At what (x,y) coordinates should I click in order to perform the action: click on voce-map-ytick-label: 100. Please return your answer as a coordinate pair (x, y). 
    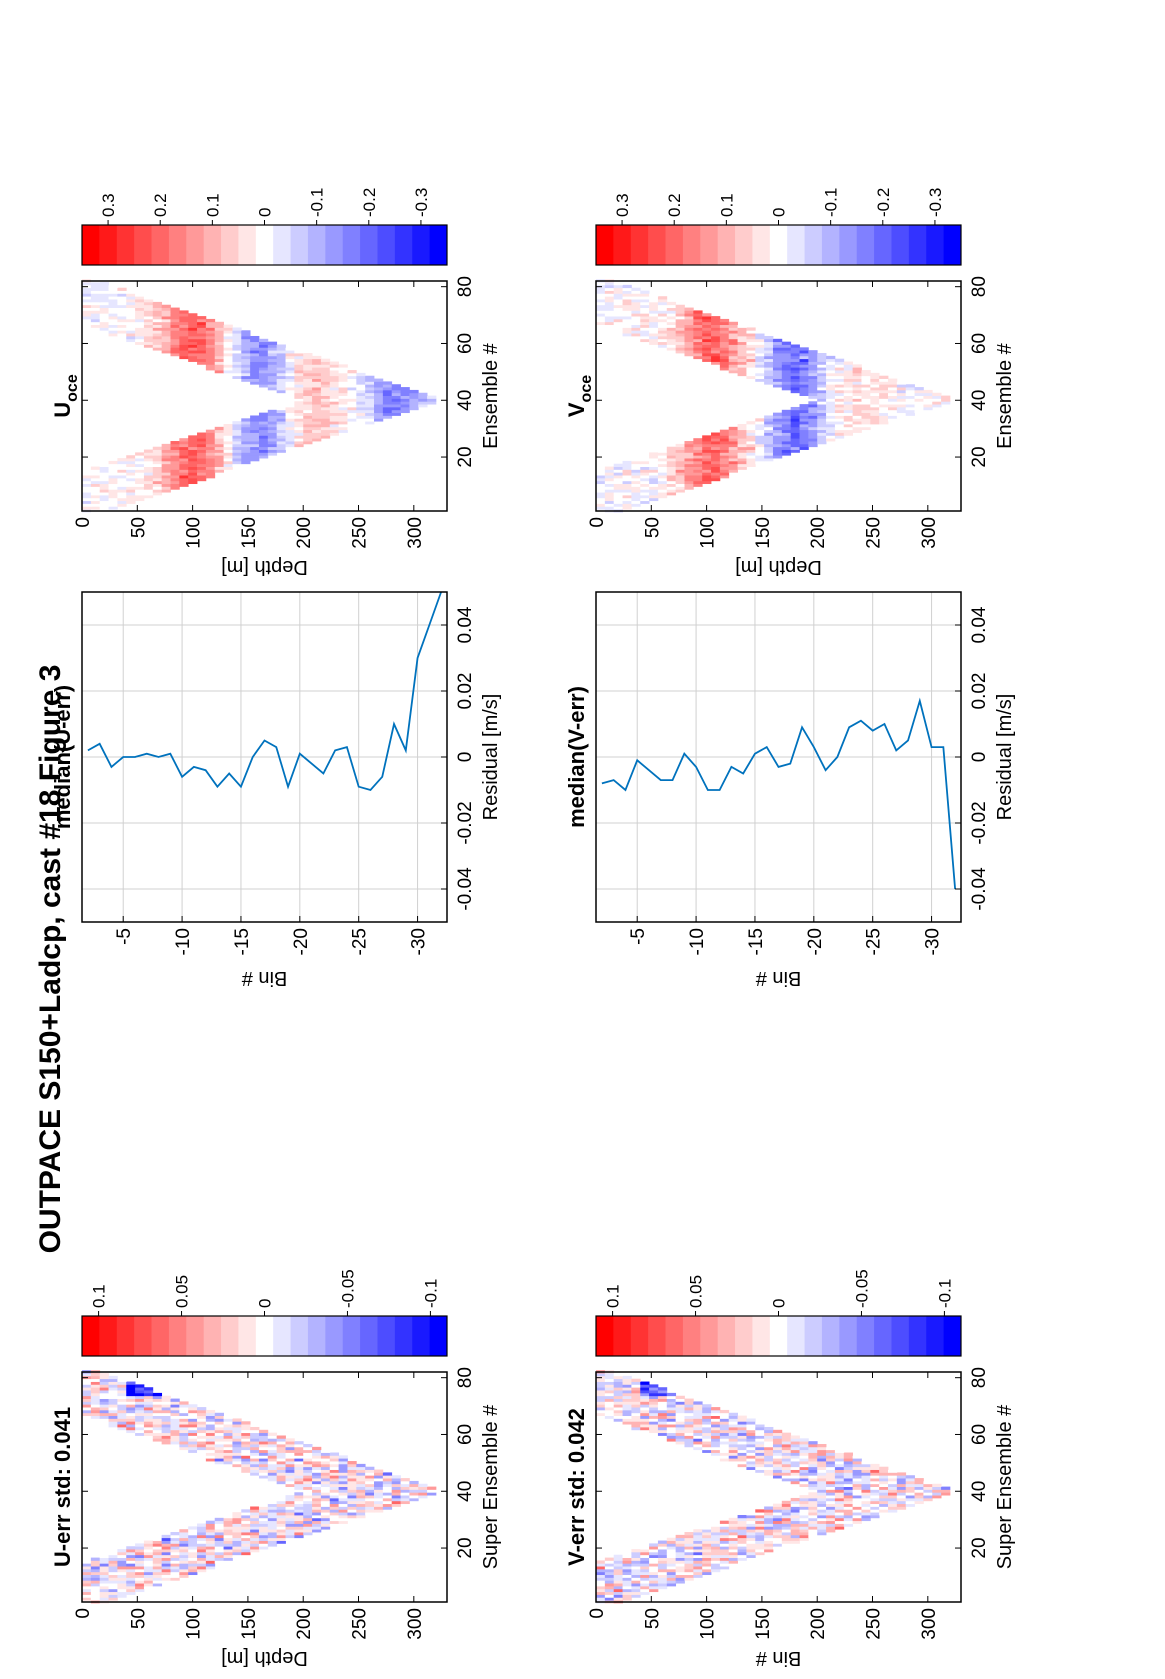
    Looking at the image, I should click on (708, 533).